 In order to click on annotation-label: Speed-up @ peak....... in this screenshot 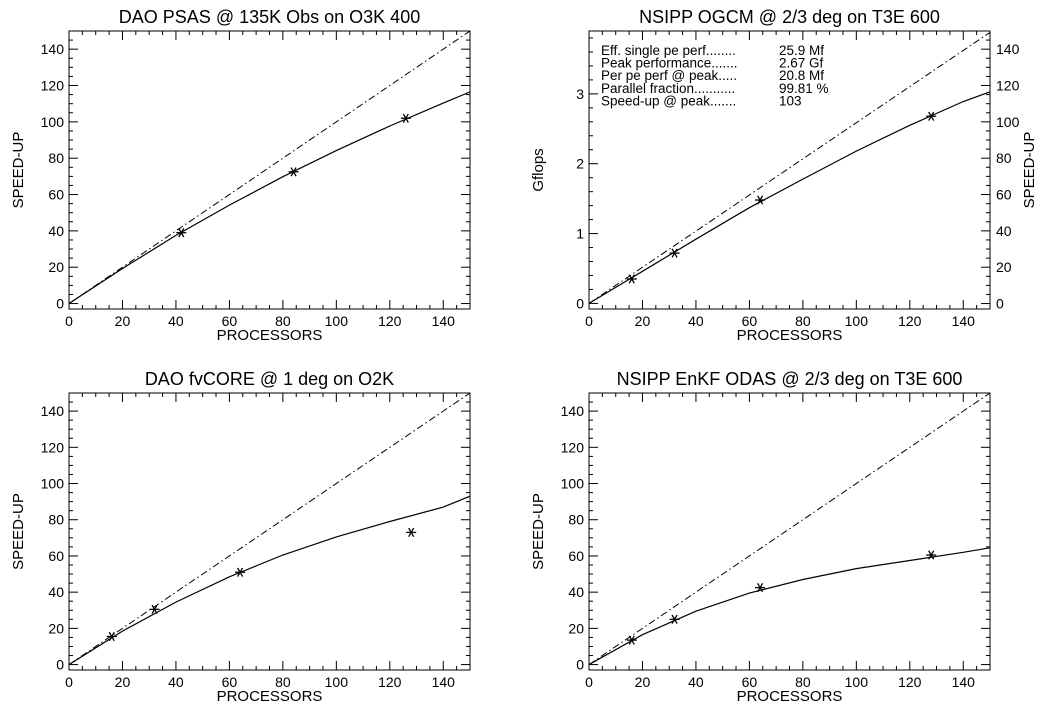, I will do `click(668, 100)`.